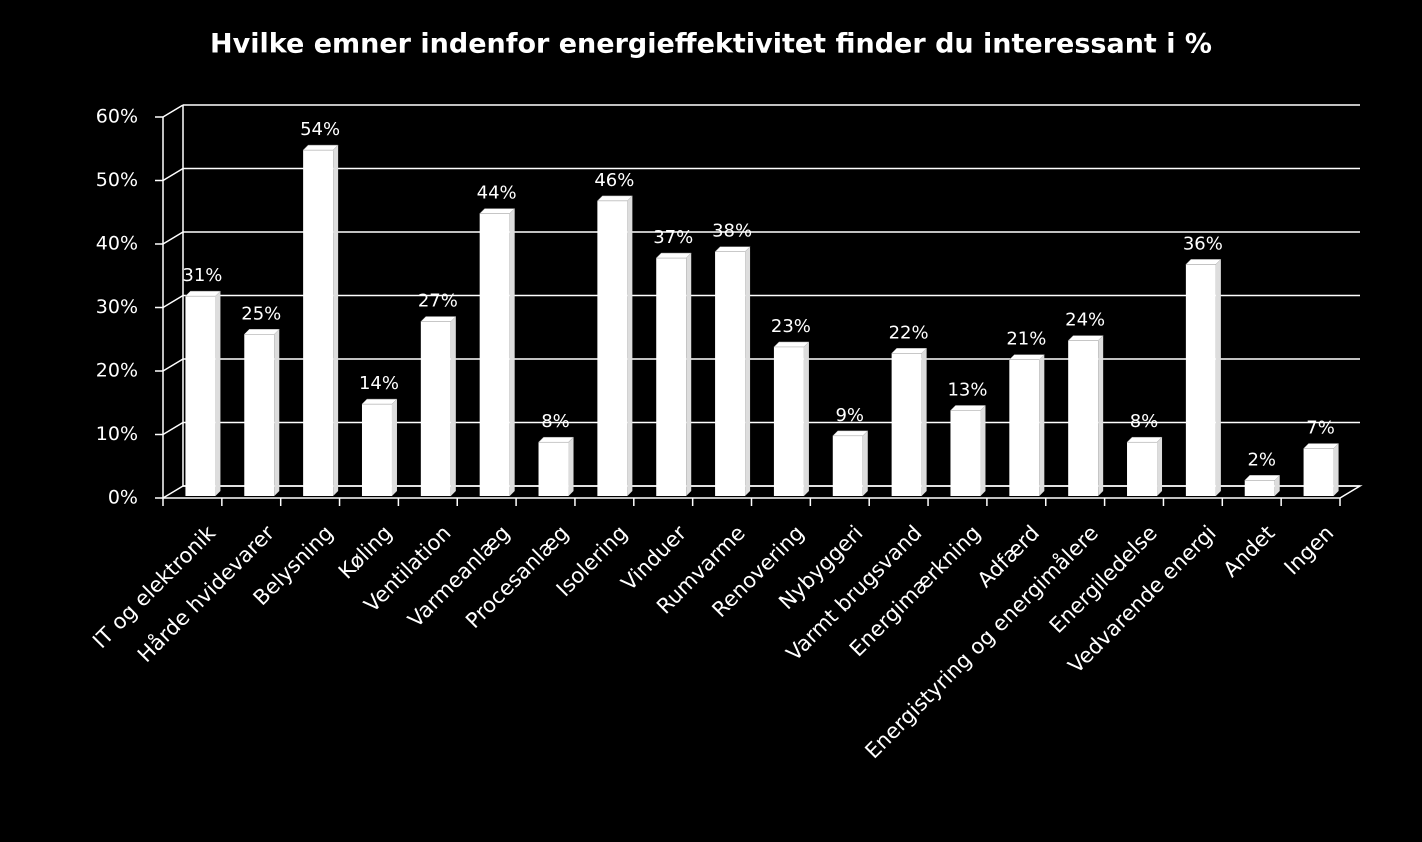  What do you see at coordinates (497, 193) in the screenshot?
I see `value-label: 44%` at bounding box center [497, 193].